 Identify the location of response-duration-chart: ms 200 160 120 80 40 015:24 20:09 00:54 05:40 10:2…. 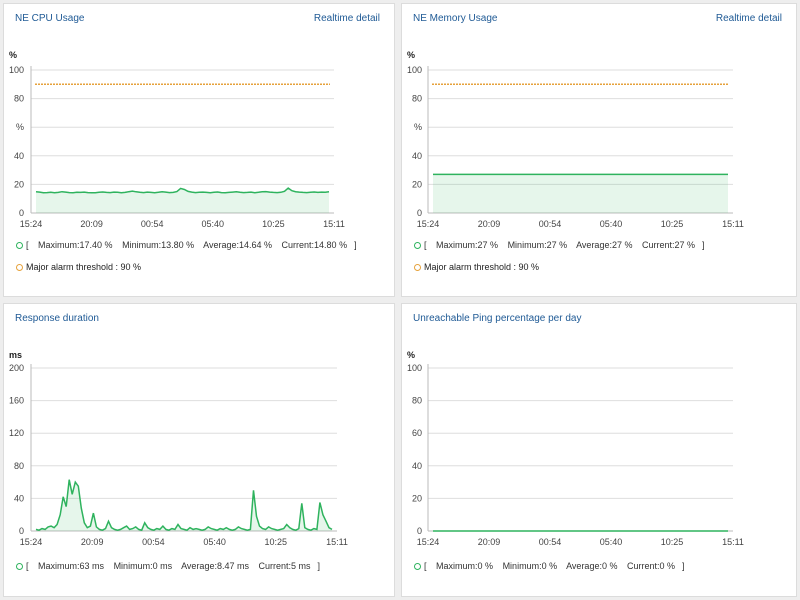
(178, 448).